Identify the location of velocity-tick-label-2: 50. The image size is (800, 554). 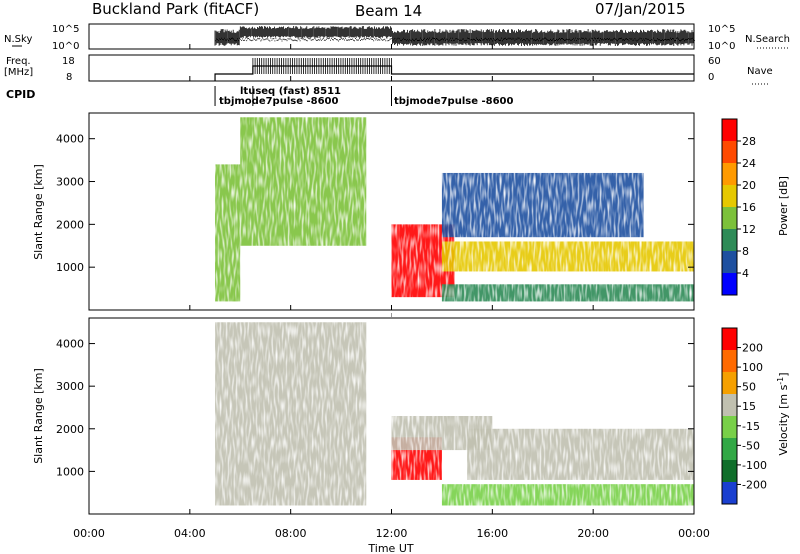
(749, 387).